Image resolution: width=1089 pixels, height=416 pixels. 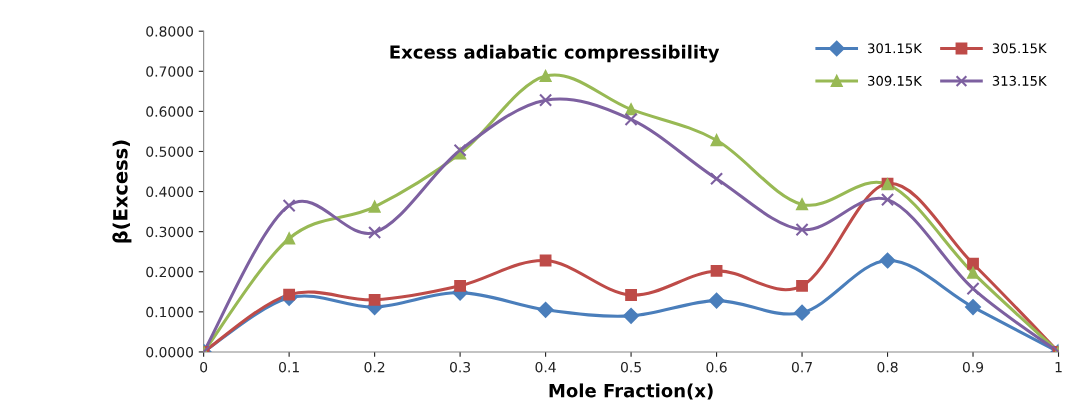 I want to click on text: Excess adiabatic compressibility, so click(x=555, y=53).